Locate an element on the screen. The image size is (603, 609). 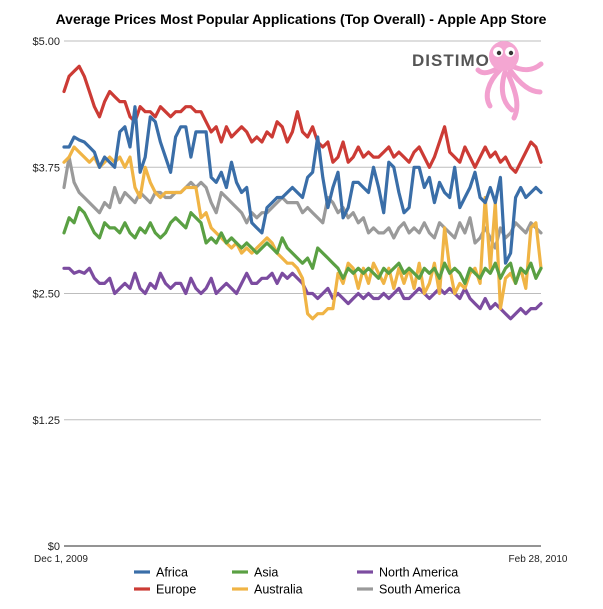
series-line-asia is located at coordinates (302, 245).